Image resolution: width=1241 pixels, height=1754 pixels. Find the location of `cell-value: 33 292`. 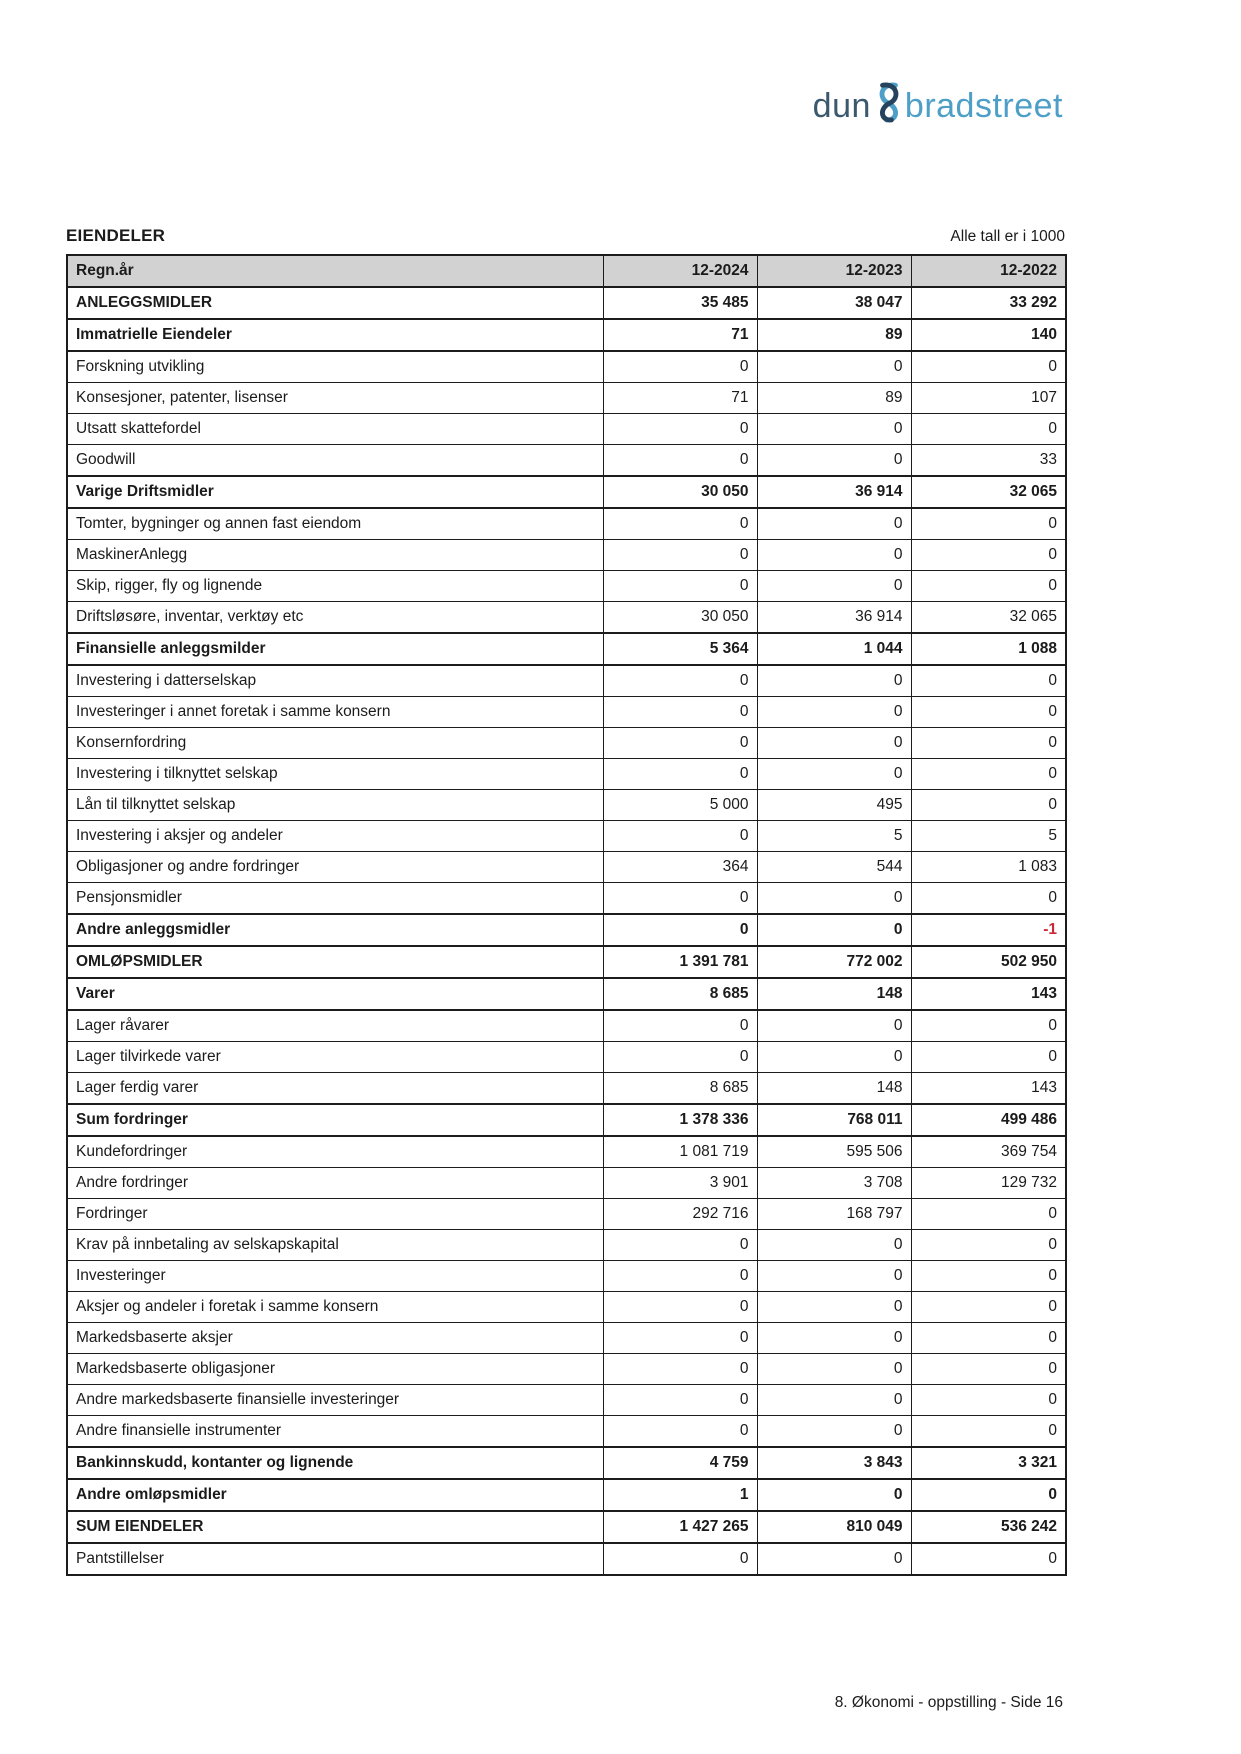

cell-value: 33 292 is located at coordinates (988, 303).